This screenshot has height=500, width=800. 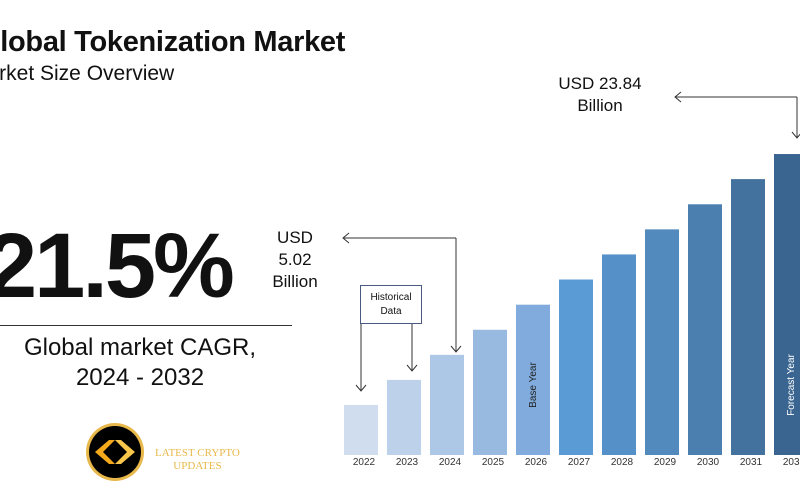 What do you see at coordinates (579, 462) in the screenshot?
I see `x-tick-label: 2027` at bounding box center [579, 462].